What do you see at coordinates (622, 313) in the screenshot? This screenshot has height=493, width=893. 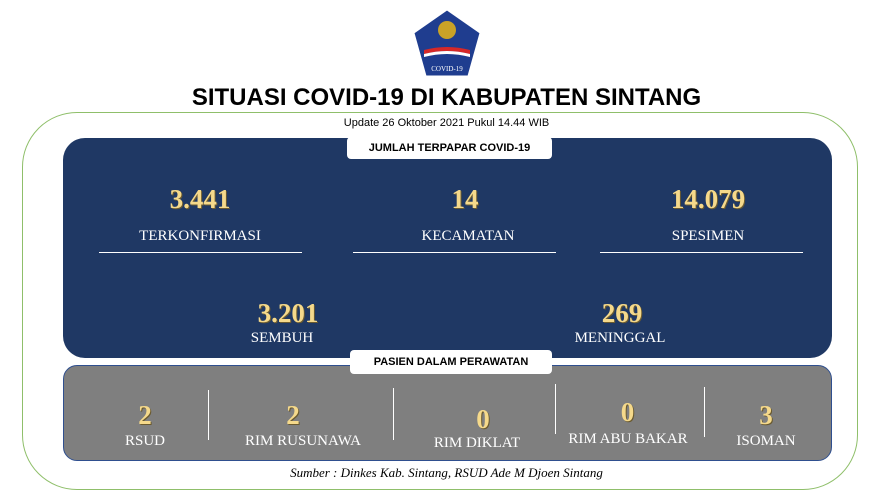 I see `meninggal-value: 269` at bounding box center [622, 313].